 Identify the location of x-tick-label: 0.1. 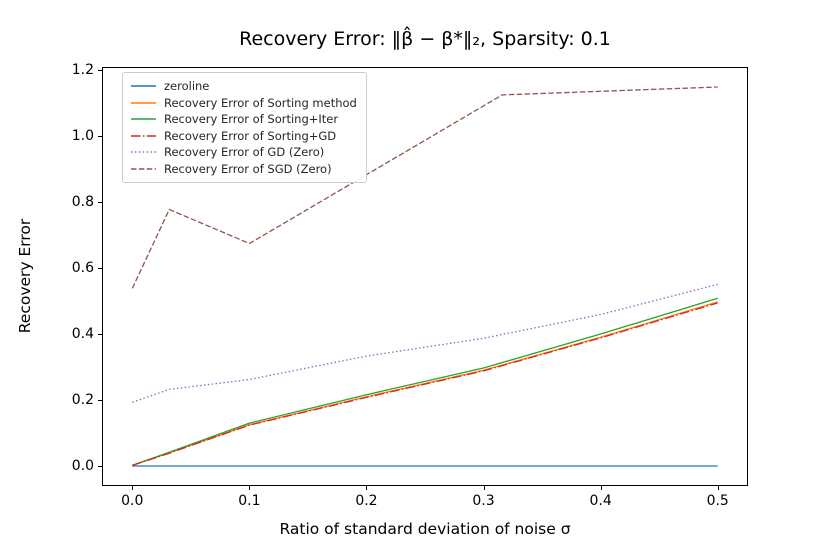
(249, 501).